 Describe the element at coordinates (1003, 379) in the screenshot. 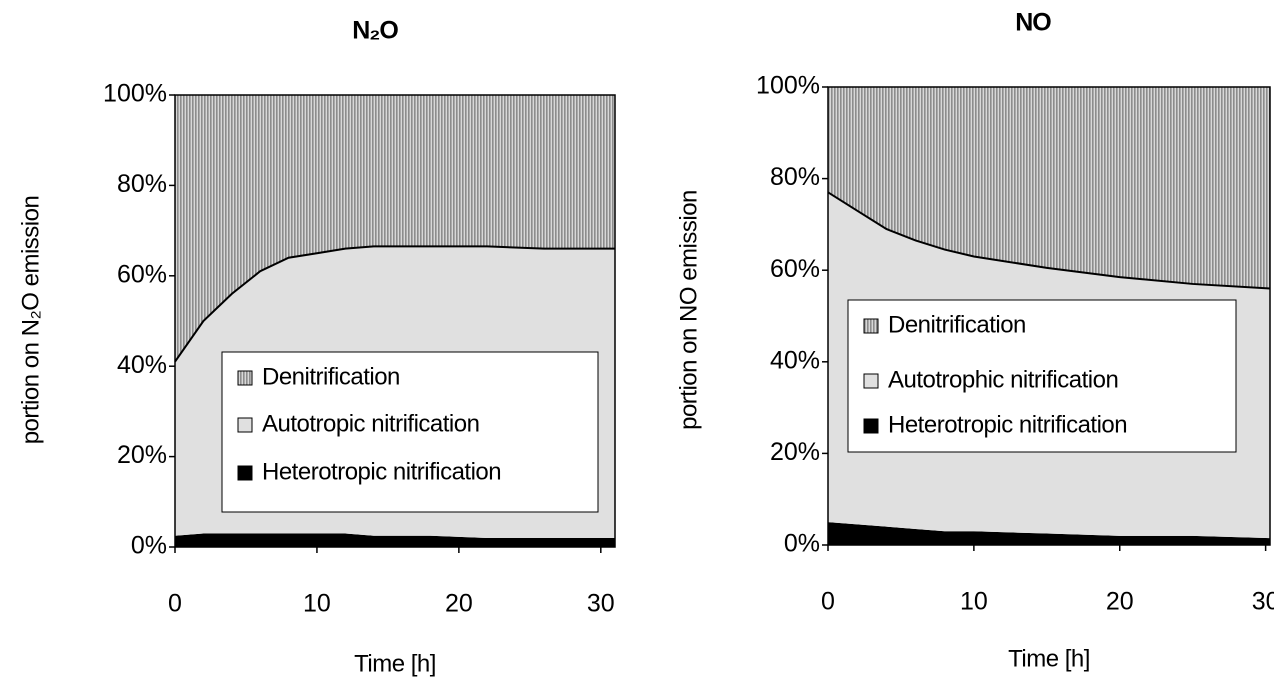

I see `legend-label: Autotrophic nitrification` at that location.